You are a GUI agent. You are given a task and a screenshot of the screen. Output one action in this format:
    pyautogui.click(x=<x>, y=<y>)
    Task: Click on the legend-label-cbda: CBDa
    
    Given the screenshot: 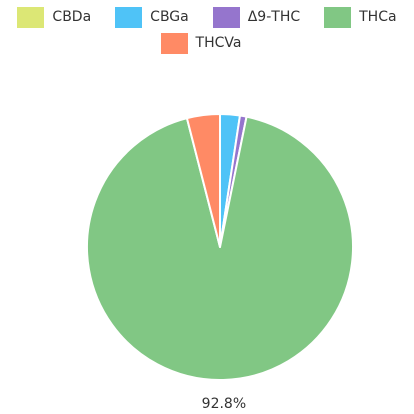 What is the action you would take?
    pyautogui.click(x=72, y=17)
    